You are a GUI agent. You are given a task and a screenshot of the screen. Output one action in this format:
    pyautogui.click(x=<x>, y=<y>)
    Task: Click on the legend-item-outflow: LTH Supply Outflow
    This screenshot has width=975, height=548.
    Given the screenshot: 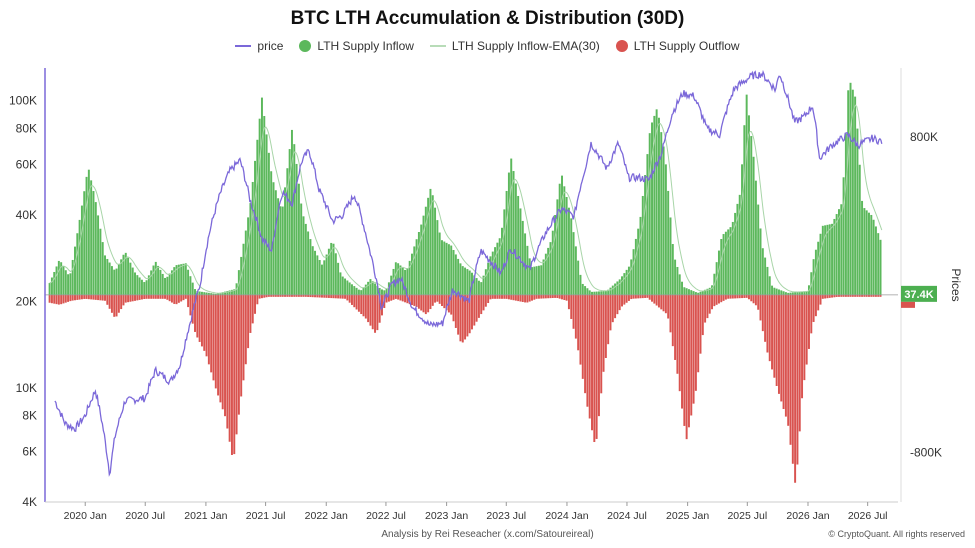 What is the action you would take?
    pyautogui.click(x=677, y=46)
    